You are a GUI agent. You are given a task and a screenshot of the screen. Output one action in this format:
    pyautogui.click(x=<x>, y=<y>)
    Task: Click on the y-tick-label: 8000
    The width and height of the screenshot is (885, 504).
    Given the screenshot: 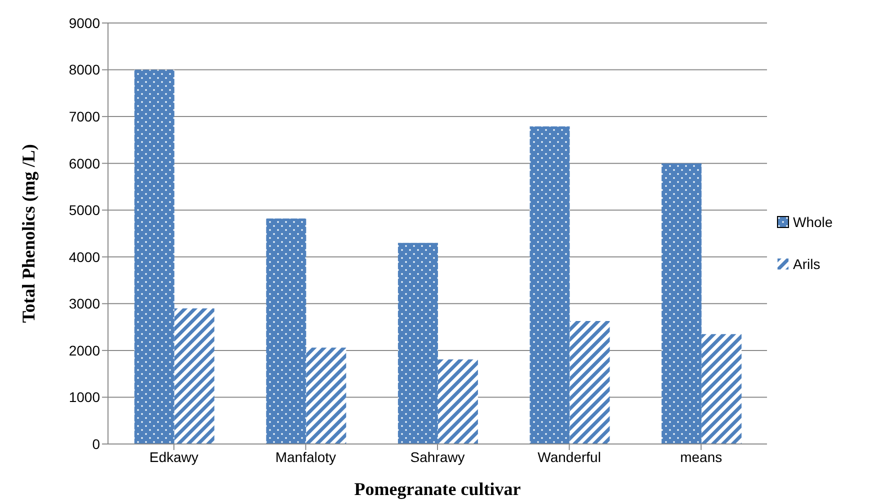 What is the action you would take?
    pyautogui.click(x=84, y=70)
    